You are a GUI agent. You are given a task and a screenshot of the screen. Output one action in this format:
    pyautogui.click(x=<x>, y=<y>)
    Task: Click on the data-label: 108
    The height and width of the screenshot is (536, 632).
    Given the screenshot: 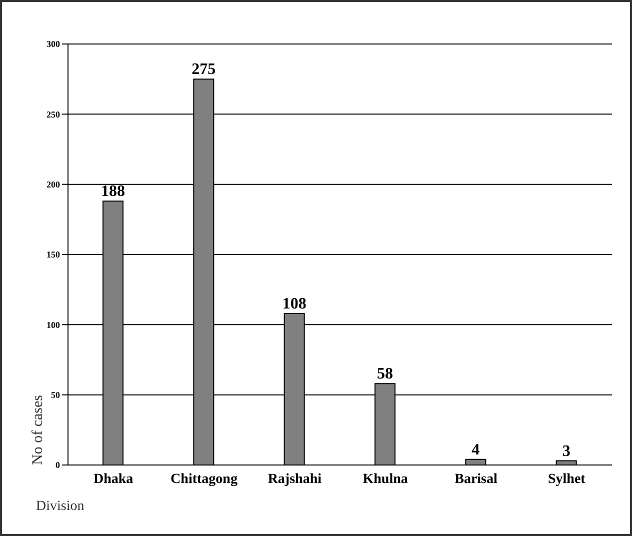 What is the action you would take?
    pyautogui.click(x=294, y=303)
    